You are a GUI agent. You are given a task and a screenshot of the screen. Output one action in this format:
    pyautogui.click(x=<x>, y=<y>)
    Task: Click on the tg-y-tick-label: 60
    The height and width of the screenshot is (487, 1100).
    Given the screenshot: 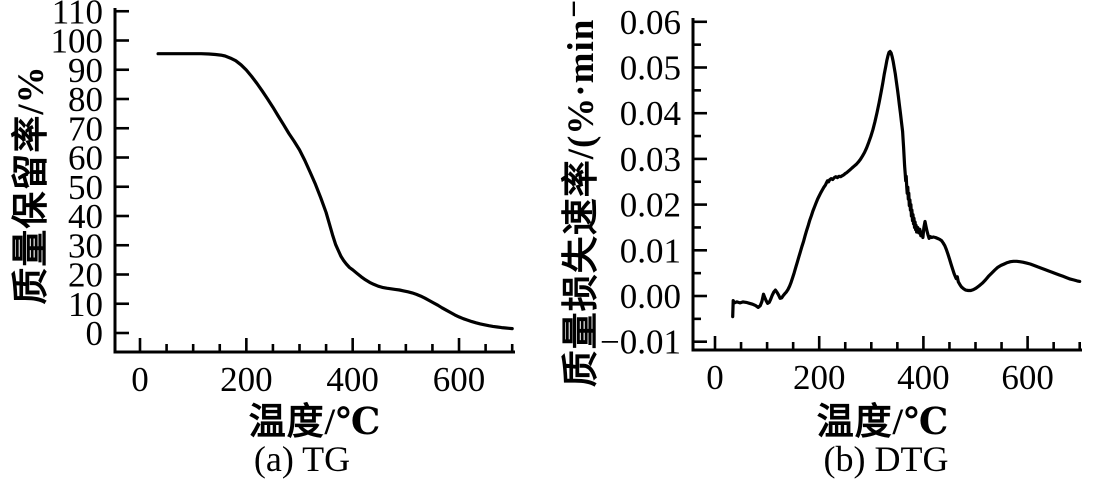 What is the action you would take?
    pyautogui.click(x=85, y=158)
    